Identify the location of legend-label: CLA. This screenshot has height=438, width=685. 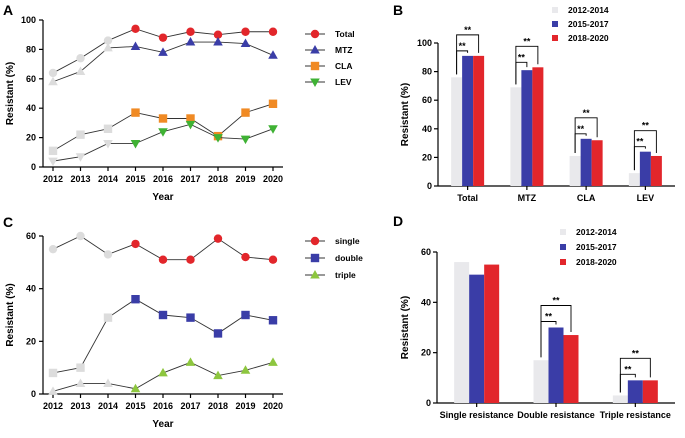
(343, 66).